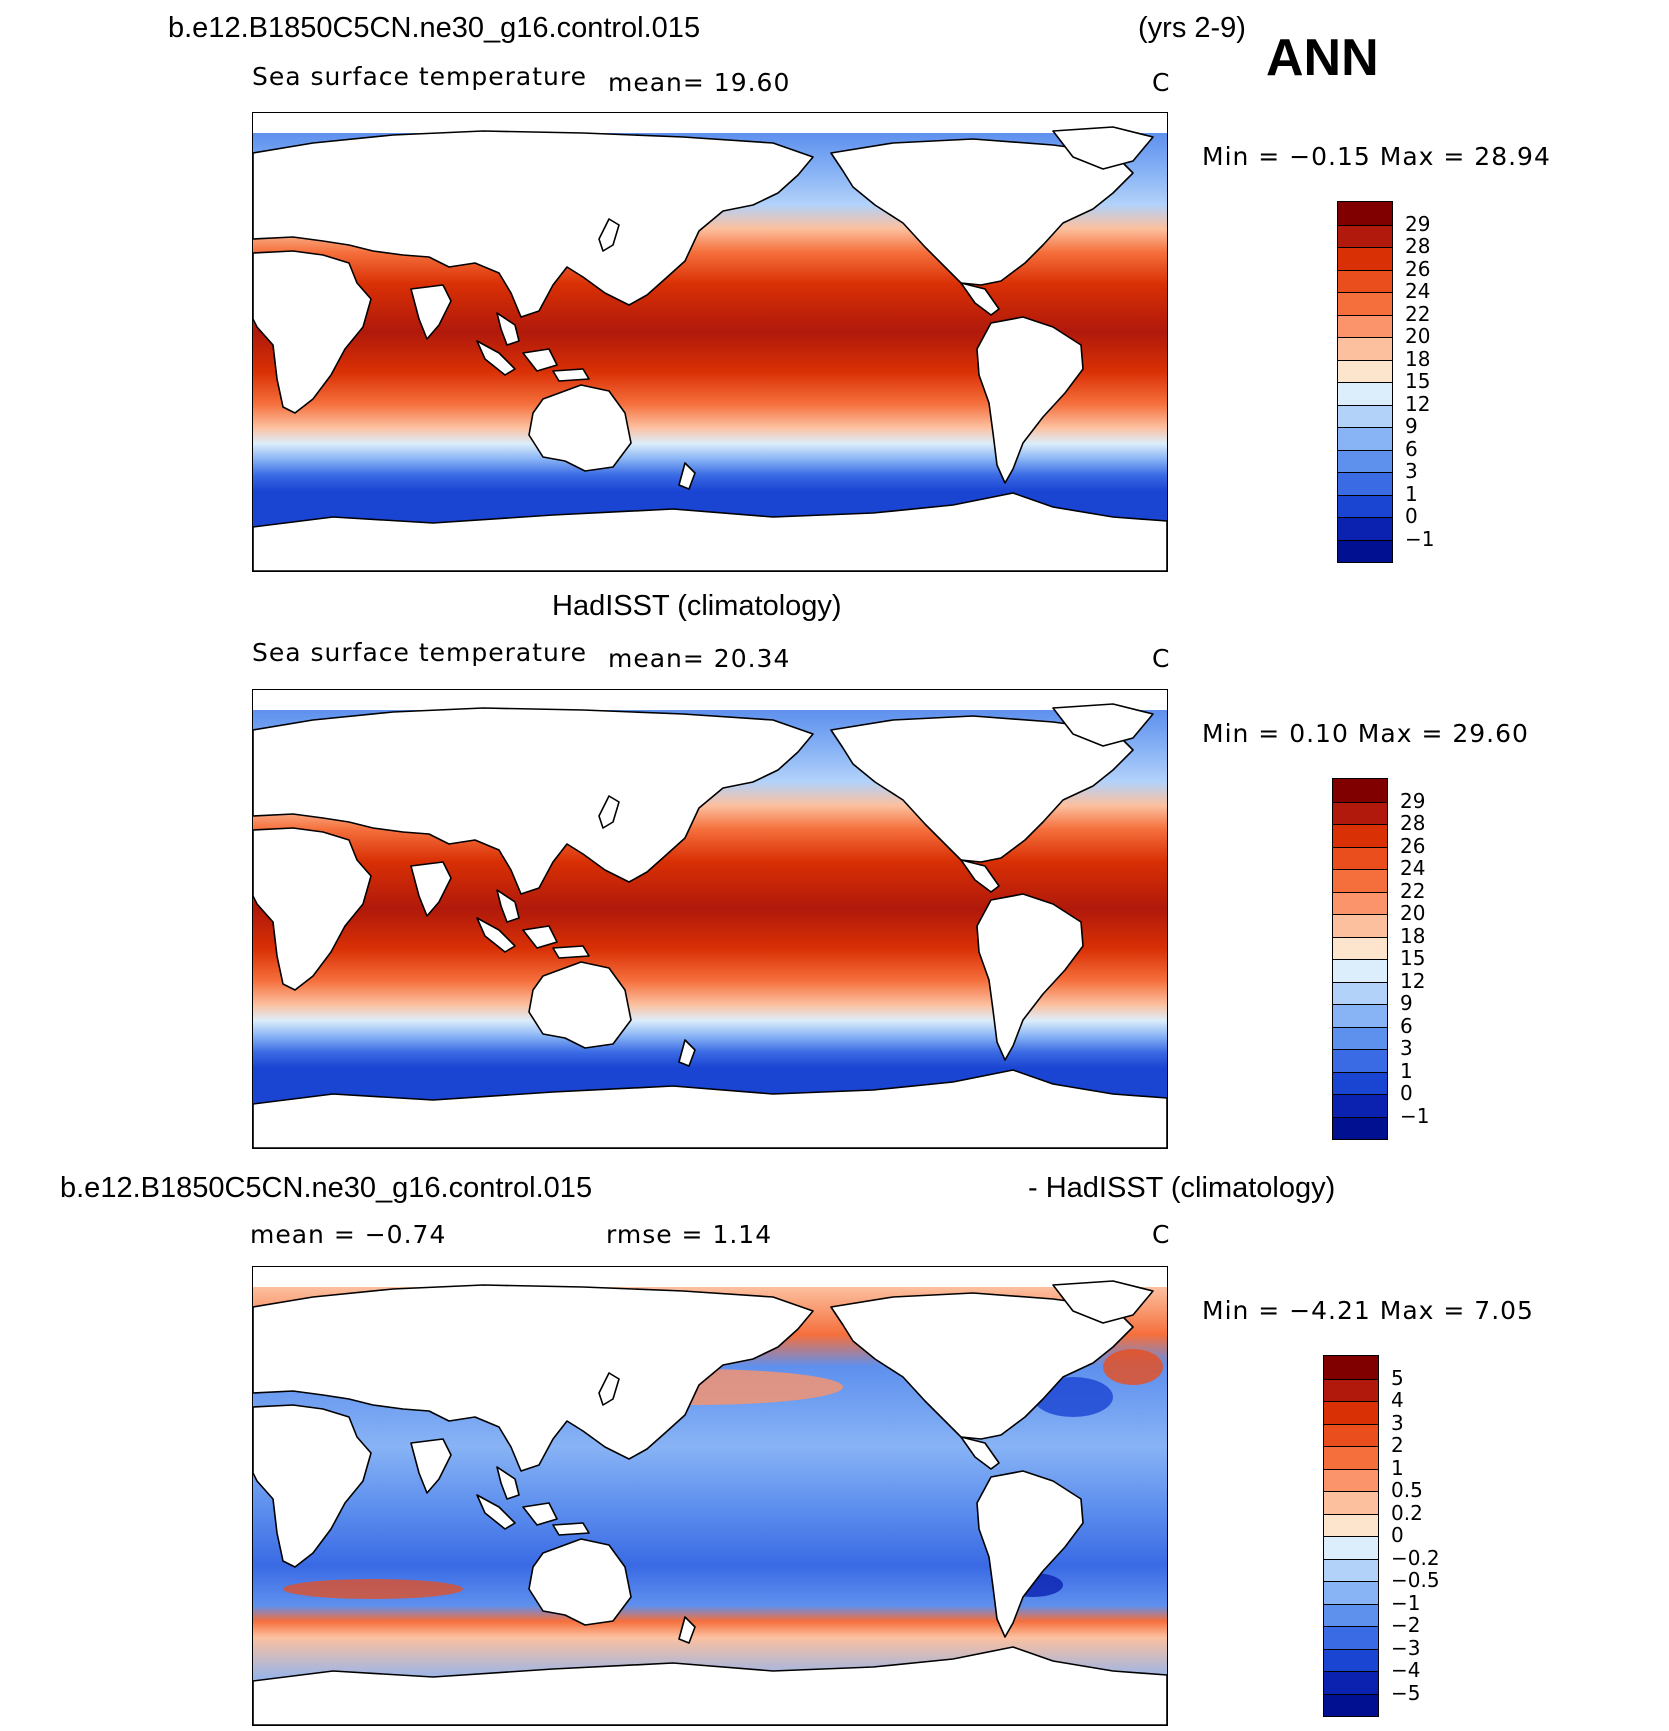  I want to click on panel3-map, so click(710, 1496).